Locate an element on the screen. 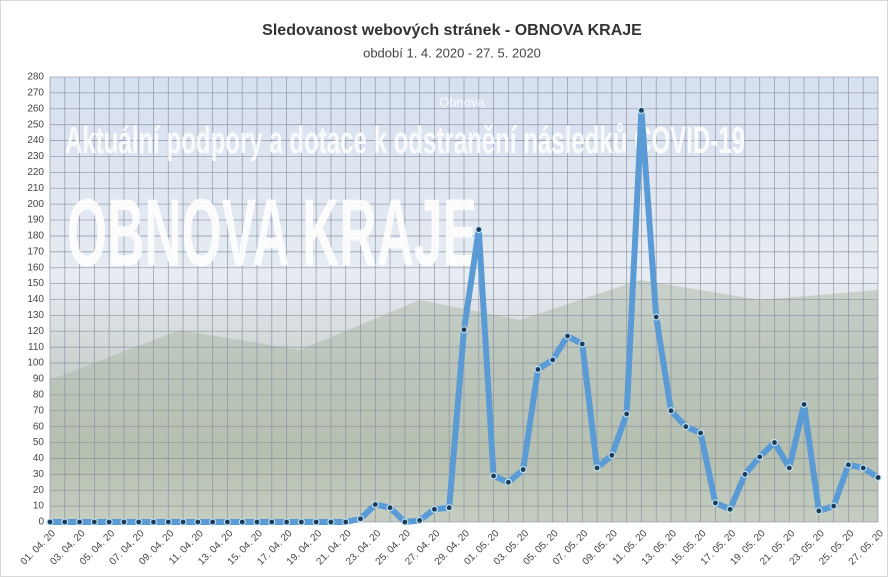 The height and width of the screenshot is (577, 888). y-tick-label: 280 is located at coordinates (35, 77).